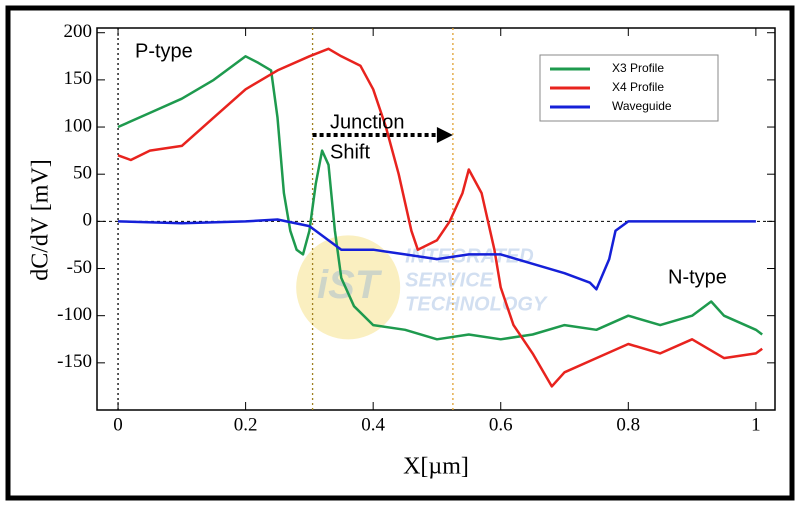 Image resolution: width=800 pixels, height=506 pixels. Describe the element at coordinates (82, 173) in the screenshot. I see `y-tick-label: 50` at that location.